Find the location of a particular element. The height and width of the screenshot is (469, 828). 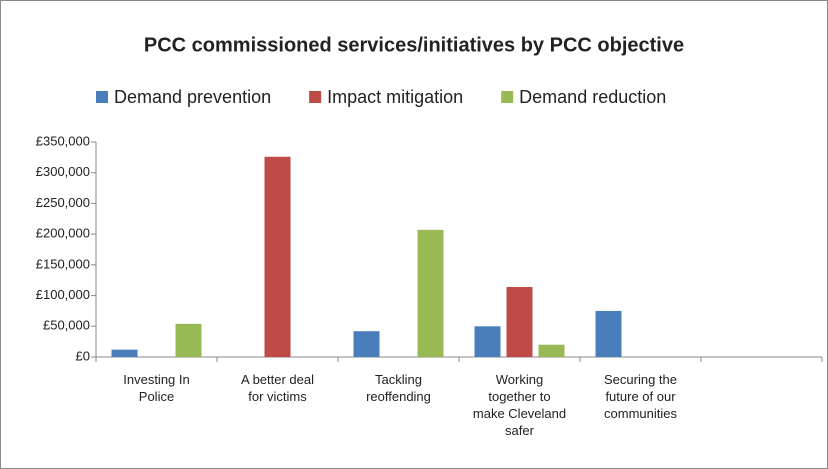

y-tick-label: £0 is located at coordinates (83, 355).